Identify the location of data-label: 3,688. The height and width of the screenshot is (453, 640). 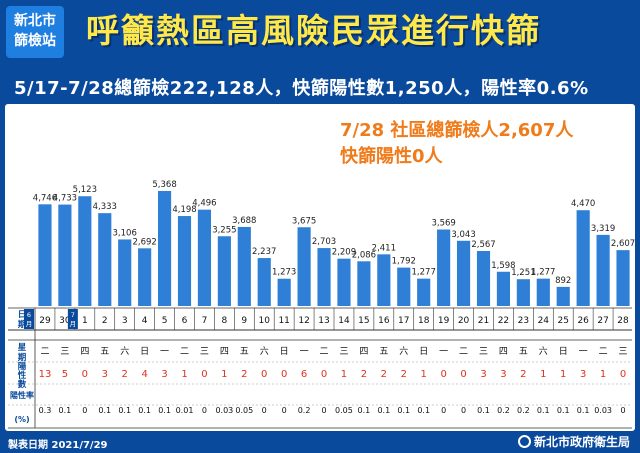
(244, 221).